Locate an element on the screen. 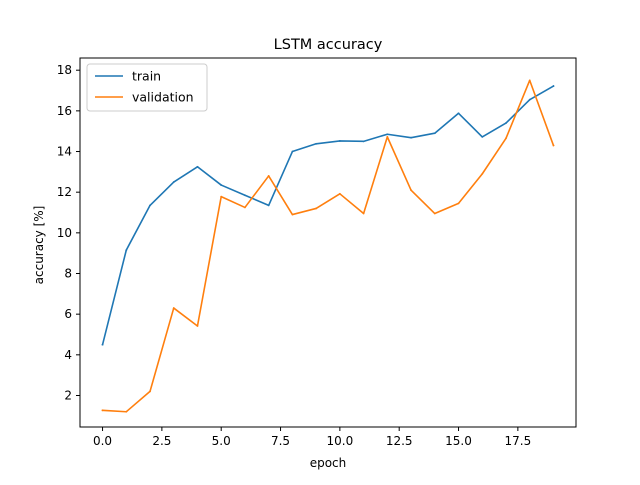  y-tick-label: 12 is located at coordinates (64, 192).